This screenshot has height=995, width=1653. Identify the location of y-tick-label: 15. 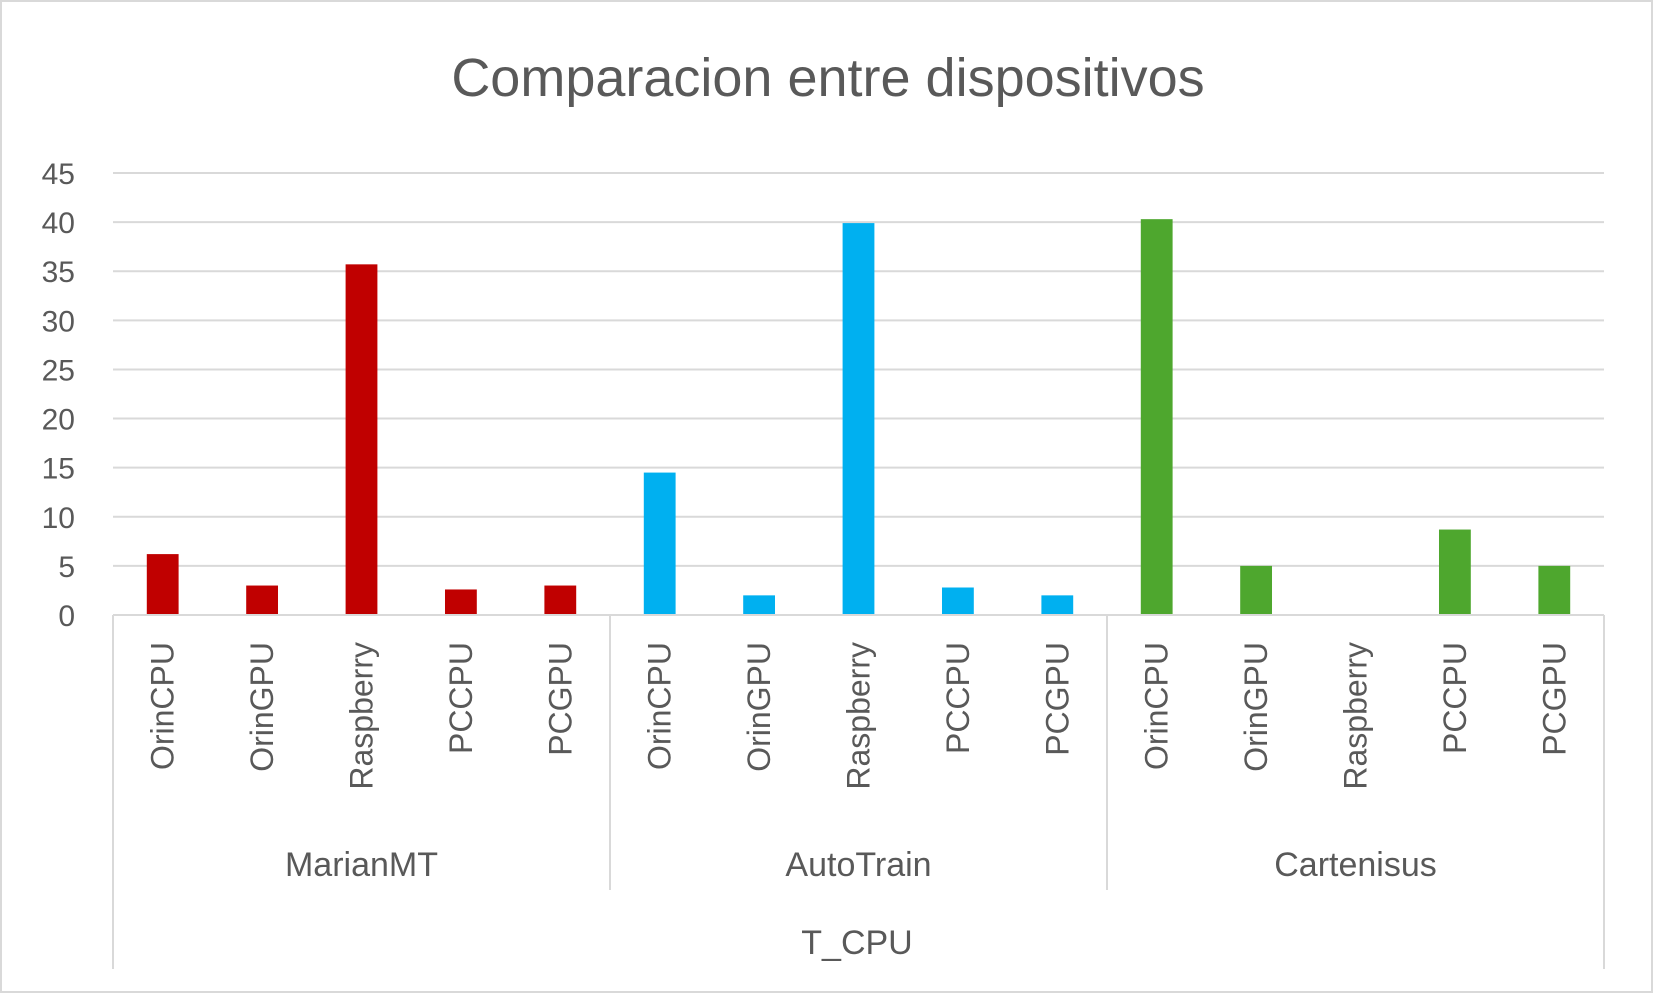
(58, 469).